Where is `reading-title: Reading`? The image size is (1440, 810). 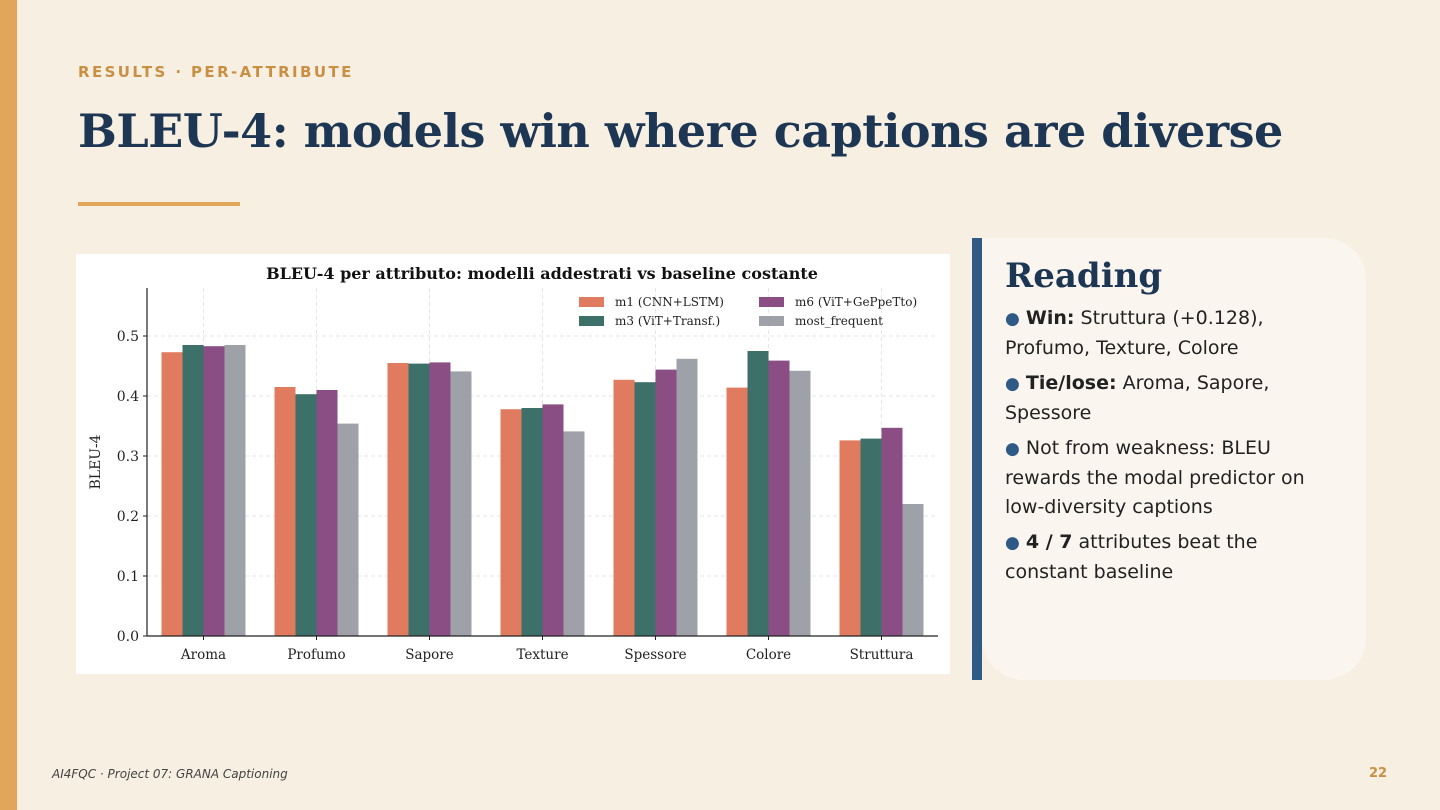 reading-title: Reading is located at coordinates (1084, 276).